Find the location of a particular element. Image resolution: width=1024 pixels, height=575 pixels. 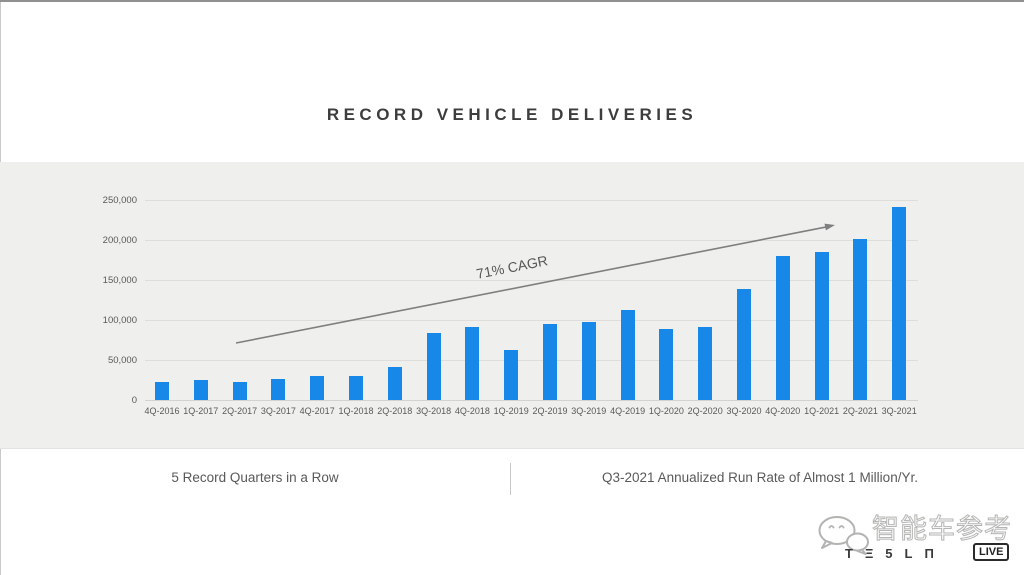

y-axis-tick-label: 100,000 is located at coordinates (119, 320).